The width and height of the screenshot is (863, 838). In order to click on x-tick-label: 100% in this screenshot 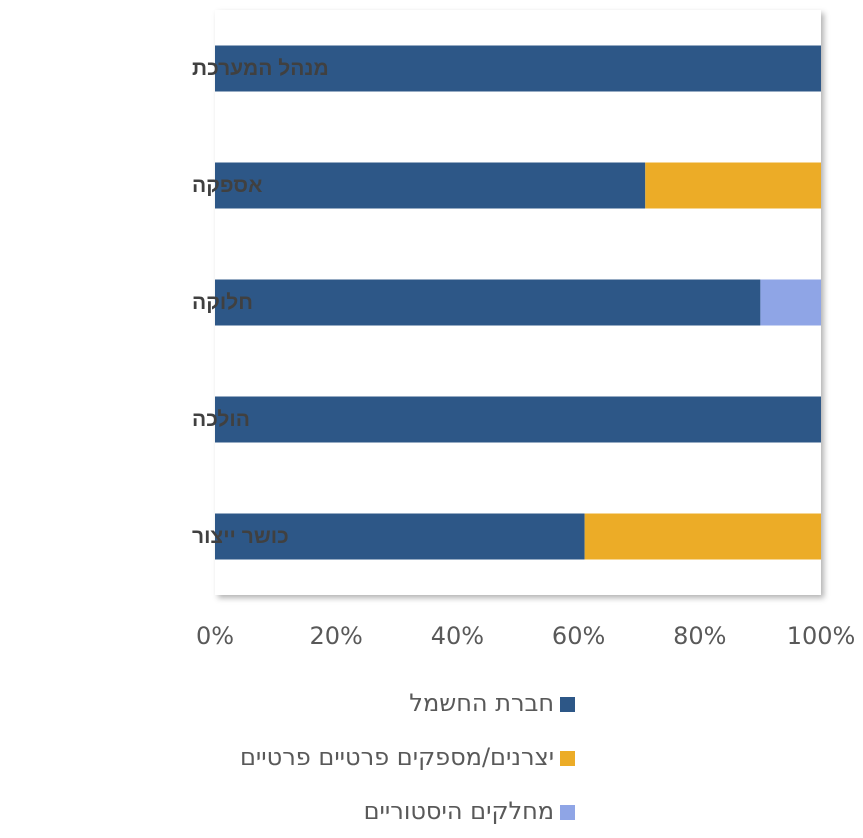, I will do `click(821, 636)`.